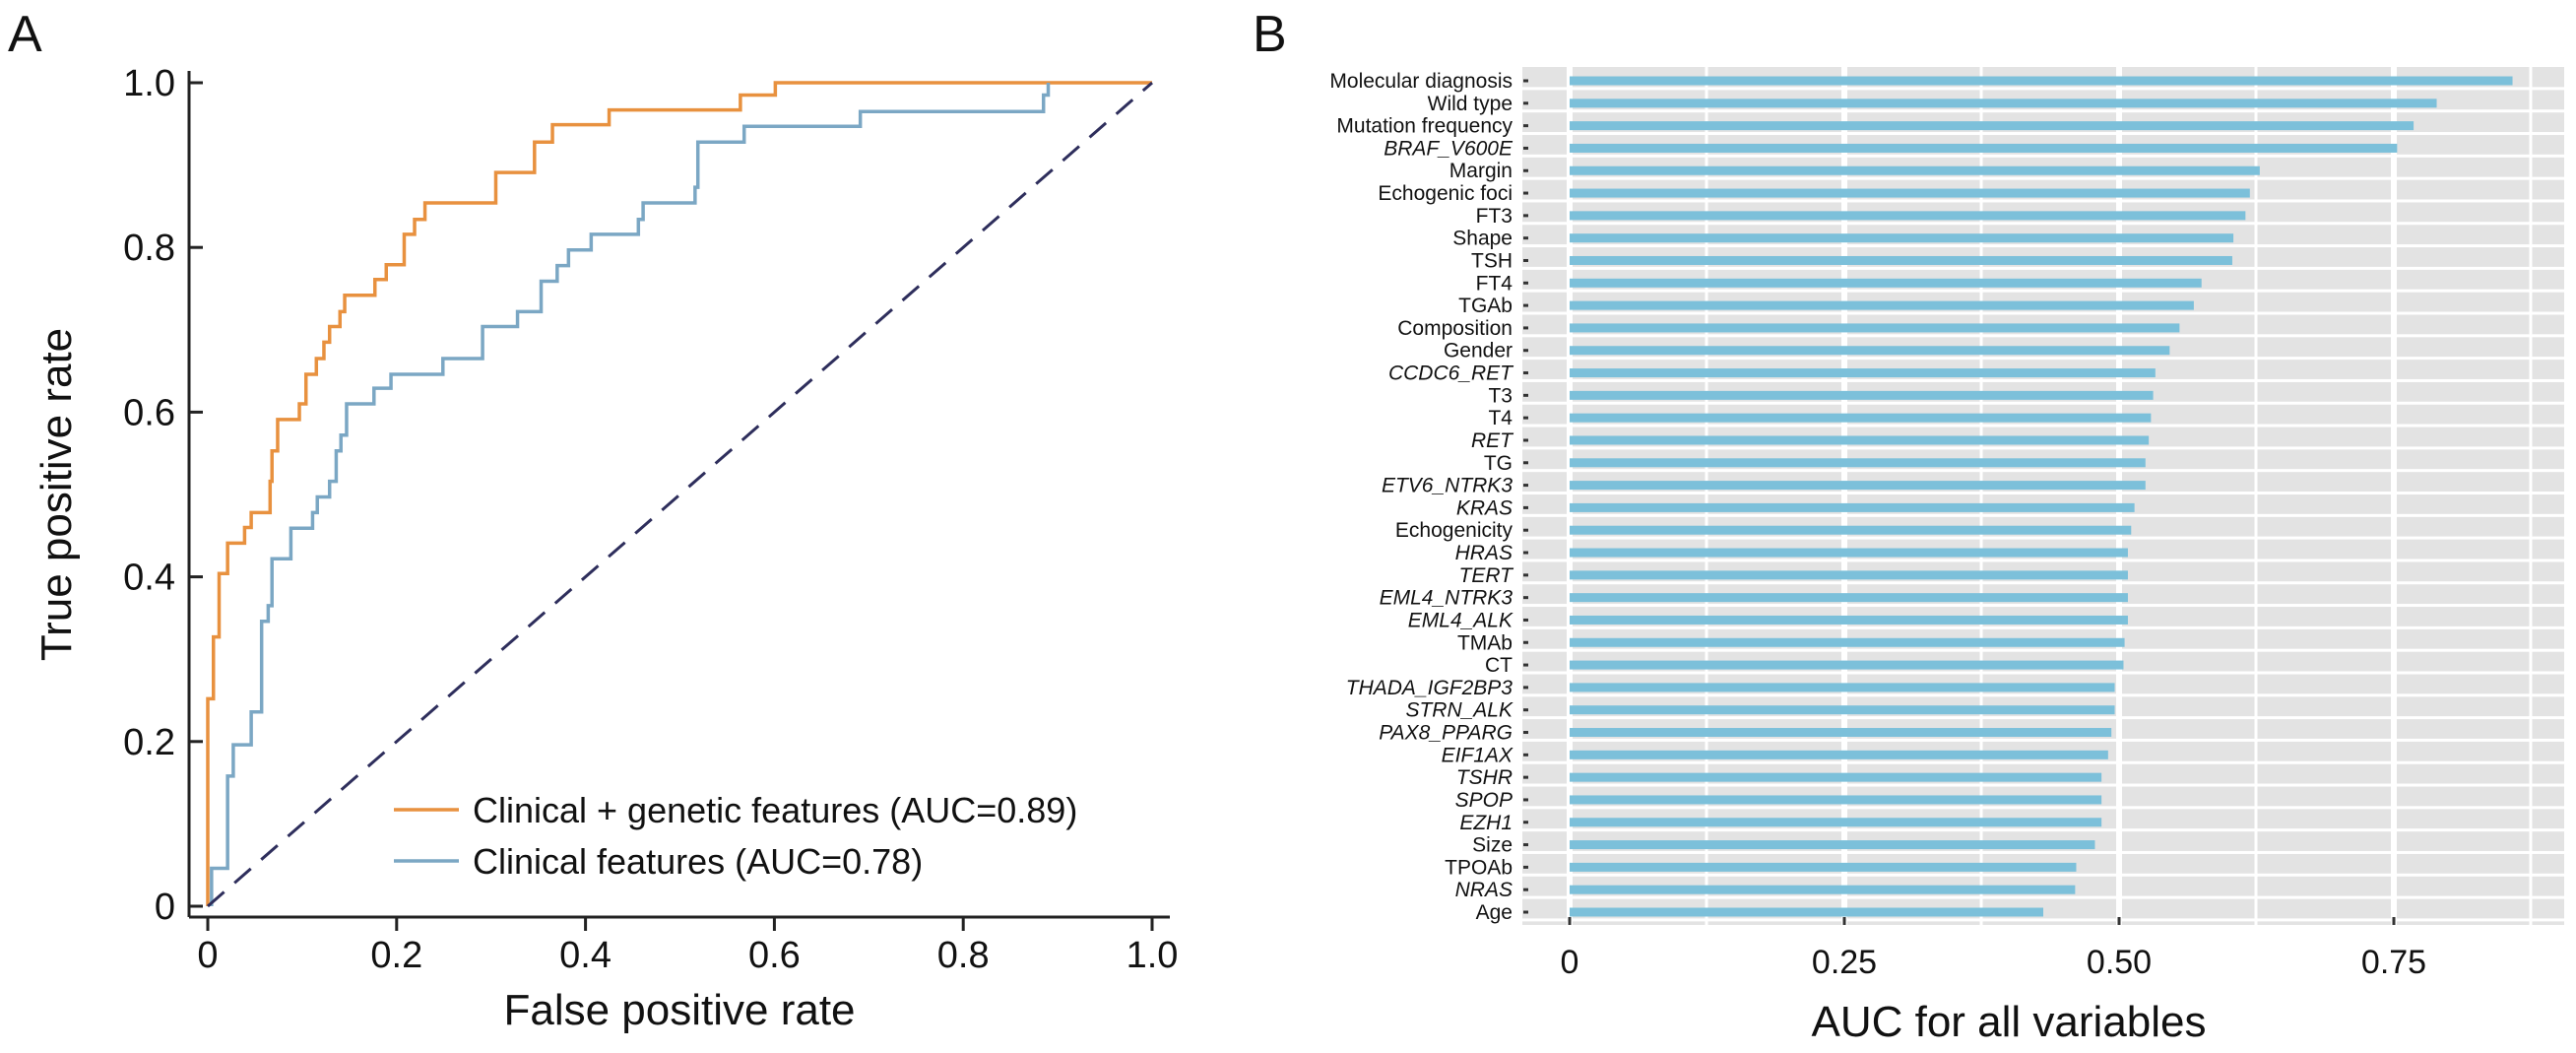  I want to click on bar-braf-v600e, so click(1984, 148).